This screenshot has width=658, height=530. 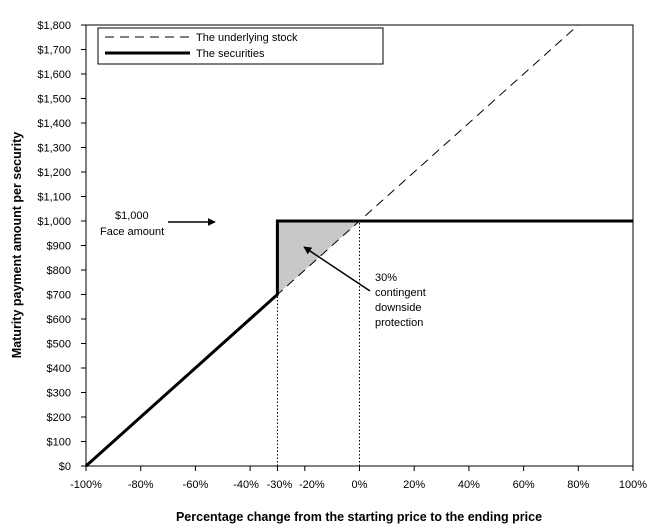 What do you see at coordinates (196, 485) in the screenshot?
I see `x-tick-label: -60%` at bounding box center [196, 485].